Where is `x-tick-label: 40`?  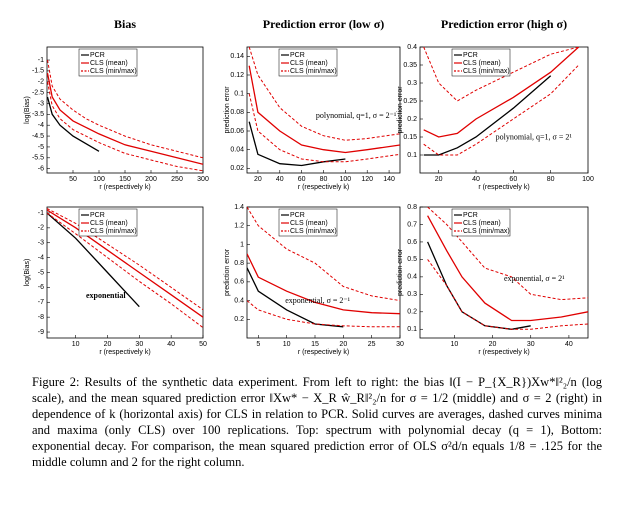
x-tick-label: 40 is located at coordinates (171, 344).